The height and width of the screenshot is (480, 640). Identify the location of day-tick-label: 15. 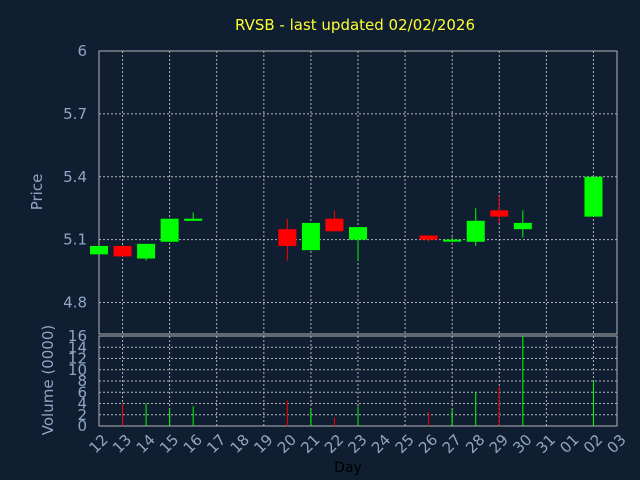
(169, 444).